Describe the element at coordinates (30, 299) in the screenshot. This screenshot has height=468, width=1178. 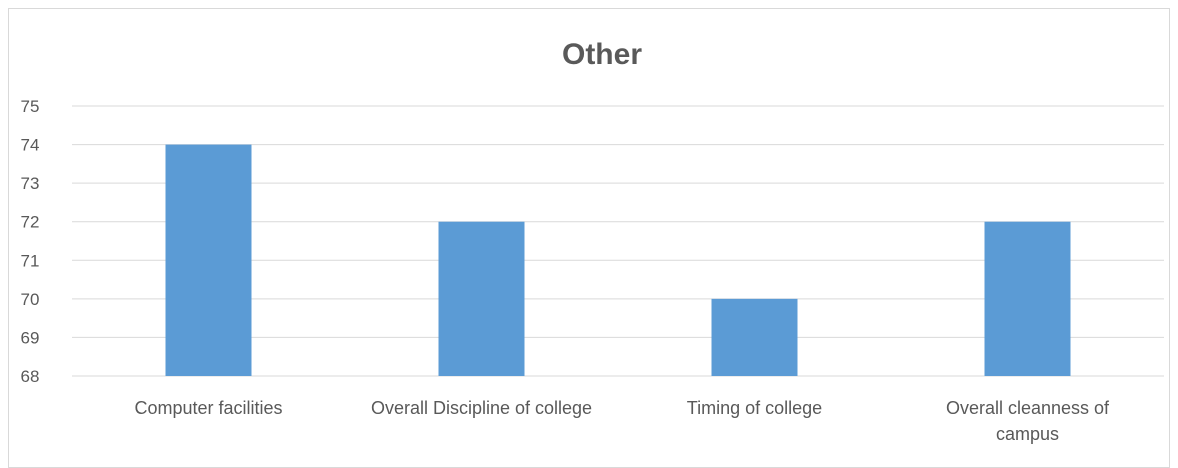
I see `y-tick-label: 70` at that location.